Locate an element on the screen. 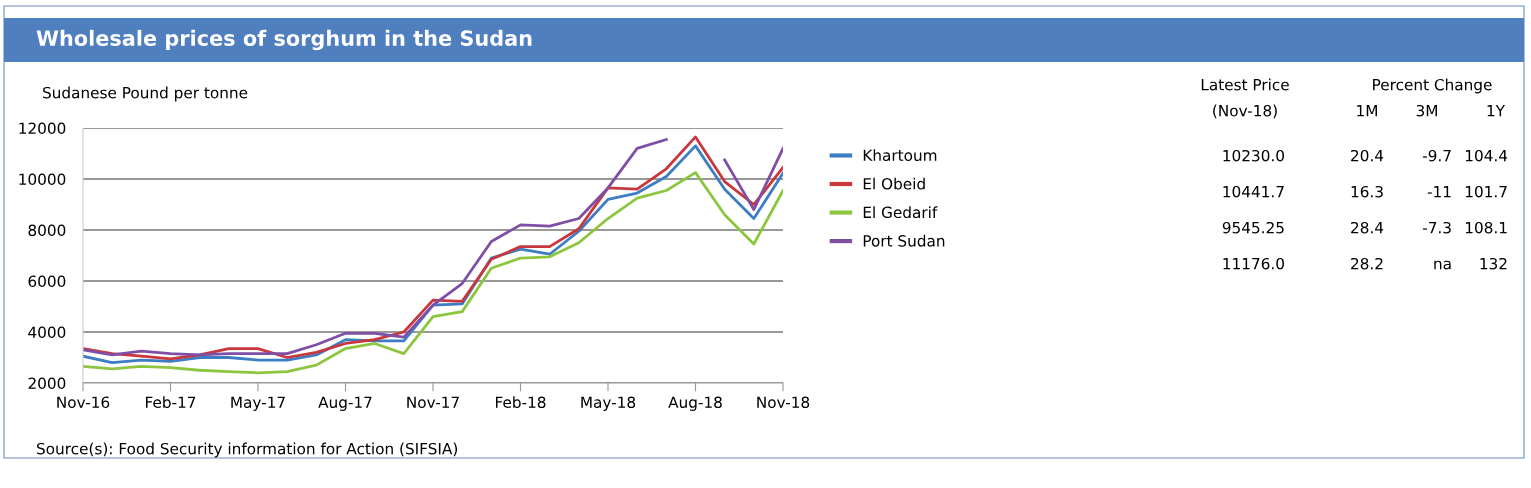 This screenshot has height=488, width=1531. text: 10441.7 is located at coordinates (1253, 191).